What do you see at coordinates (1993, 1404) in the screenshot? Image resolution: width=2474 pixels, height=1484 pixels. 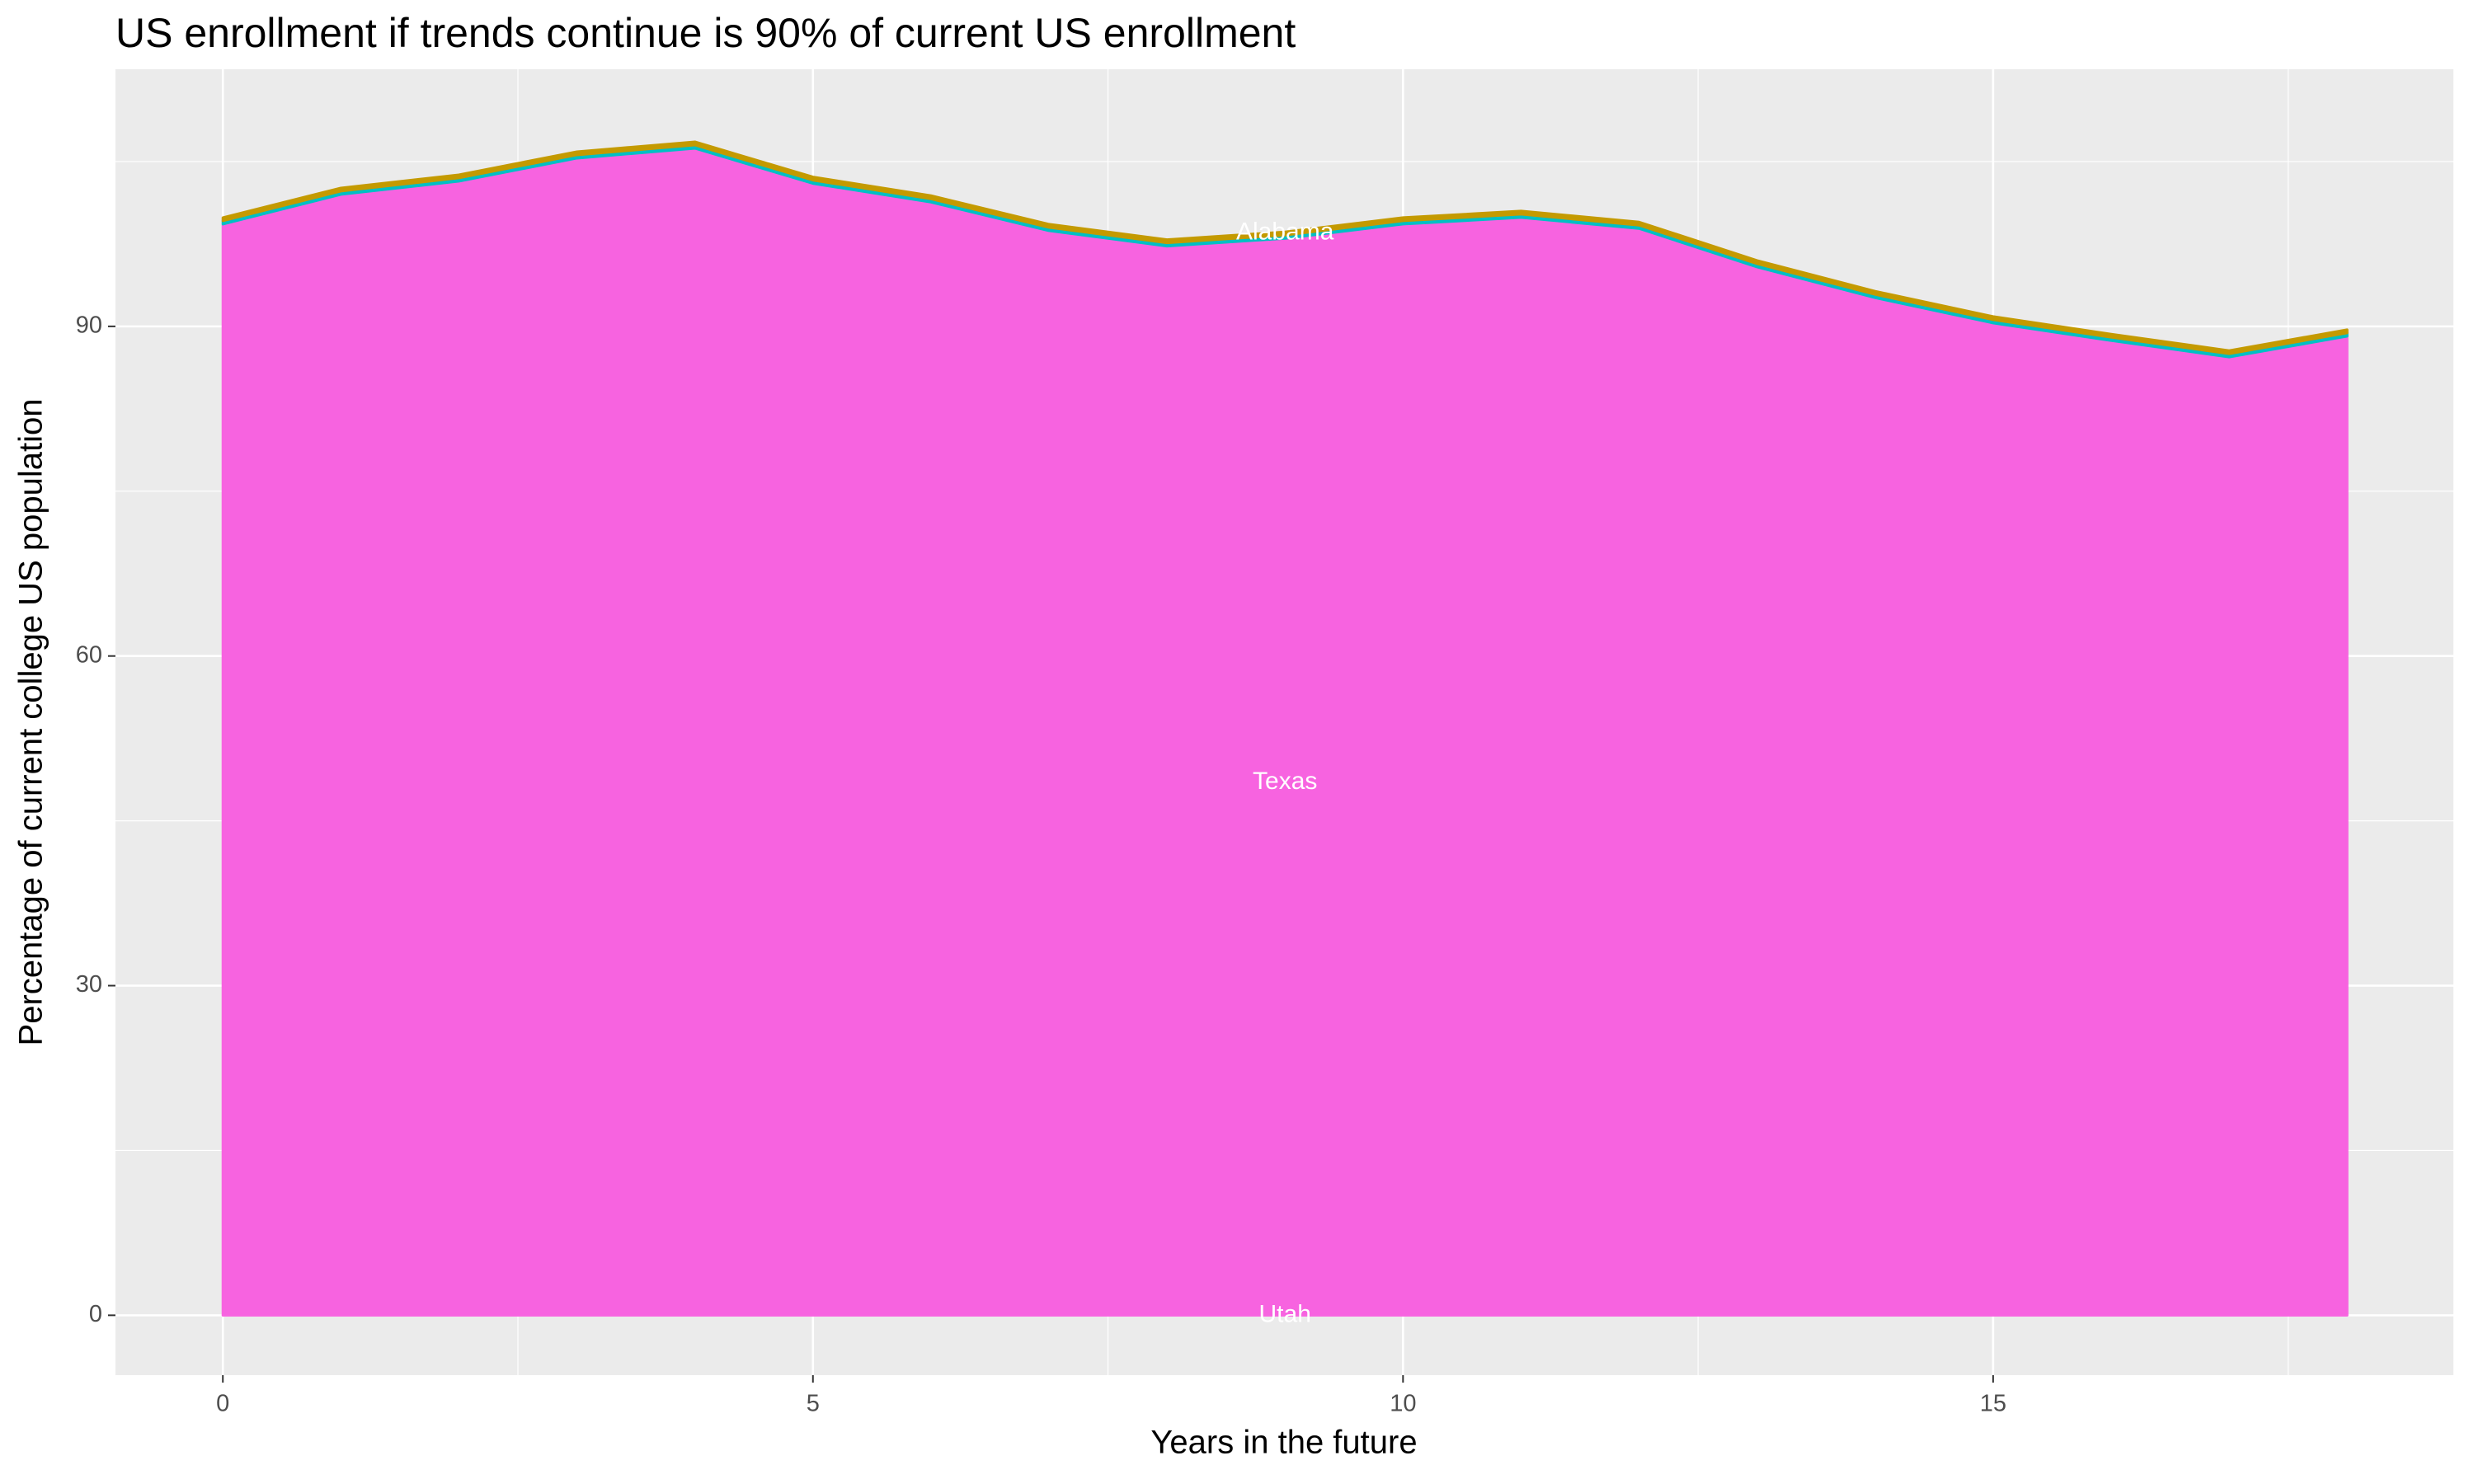 I see `x-tick-label: 15` at bounding box center [1993, 1404].